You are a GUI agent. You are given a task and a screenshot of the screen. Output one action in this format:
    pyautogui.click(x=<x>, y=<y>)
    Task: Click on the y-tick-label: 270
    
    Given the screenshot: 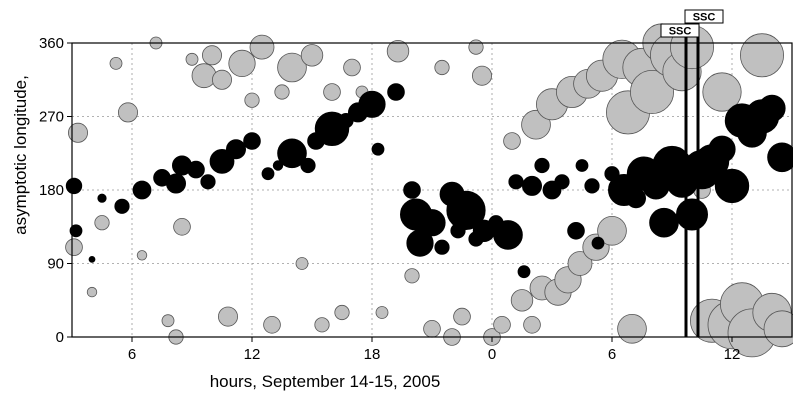 What is the action you would take?
    pyautogui.click(x=51, y=117)
    